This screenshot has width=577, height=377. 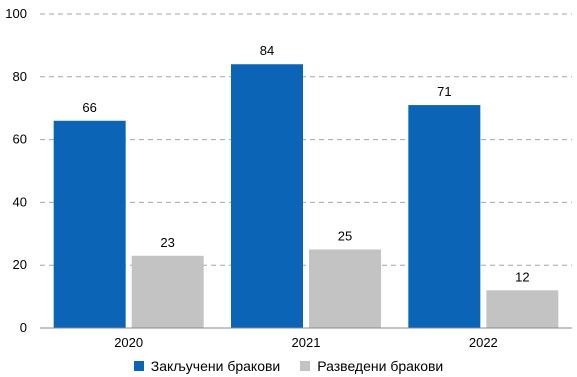 What do you see at coordinates (20, 264) in the screenshot?
I see `y-tick-label: 20` at bounding box center [20, 264].